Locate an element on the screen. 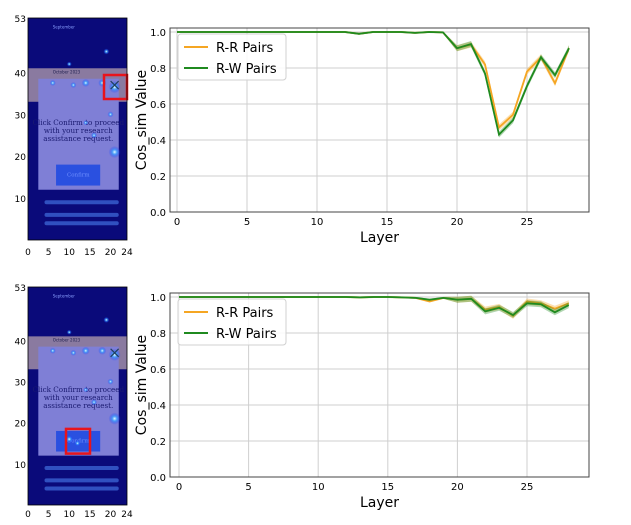 The image size is (631, 525). heatmap-y-tick: 40 is located at coordinates (21, 342).